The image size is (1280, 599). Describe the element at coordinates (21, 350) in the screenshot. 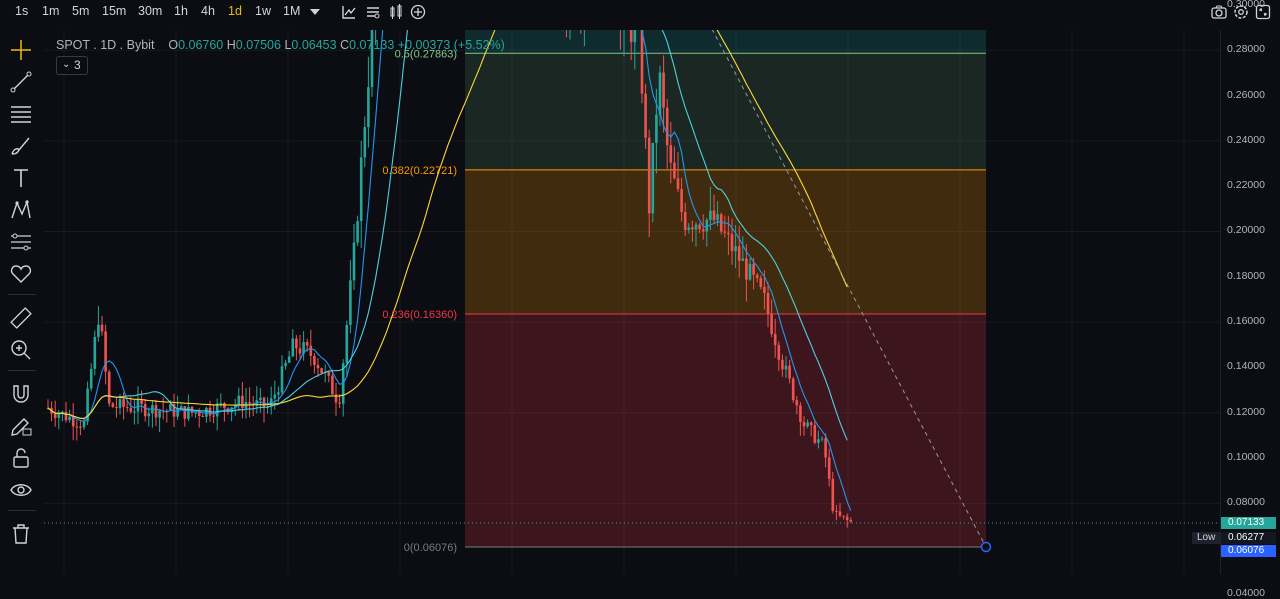

I see `zoom-in-icon` at that location.